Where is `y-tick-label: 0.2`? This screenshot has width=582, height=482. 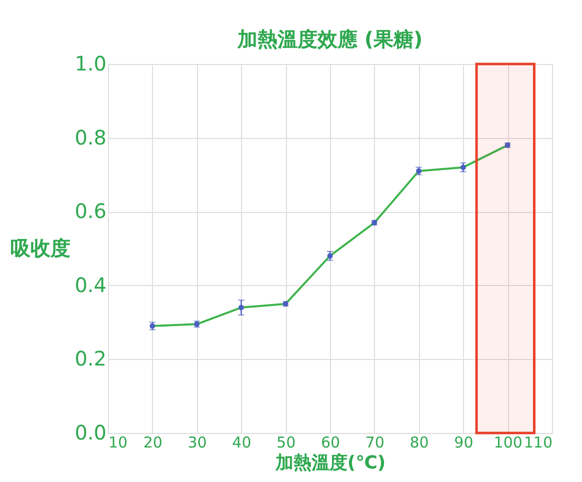
y-tick-label: 0.2 is located at coordinates (90, 358).